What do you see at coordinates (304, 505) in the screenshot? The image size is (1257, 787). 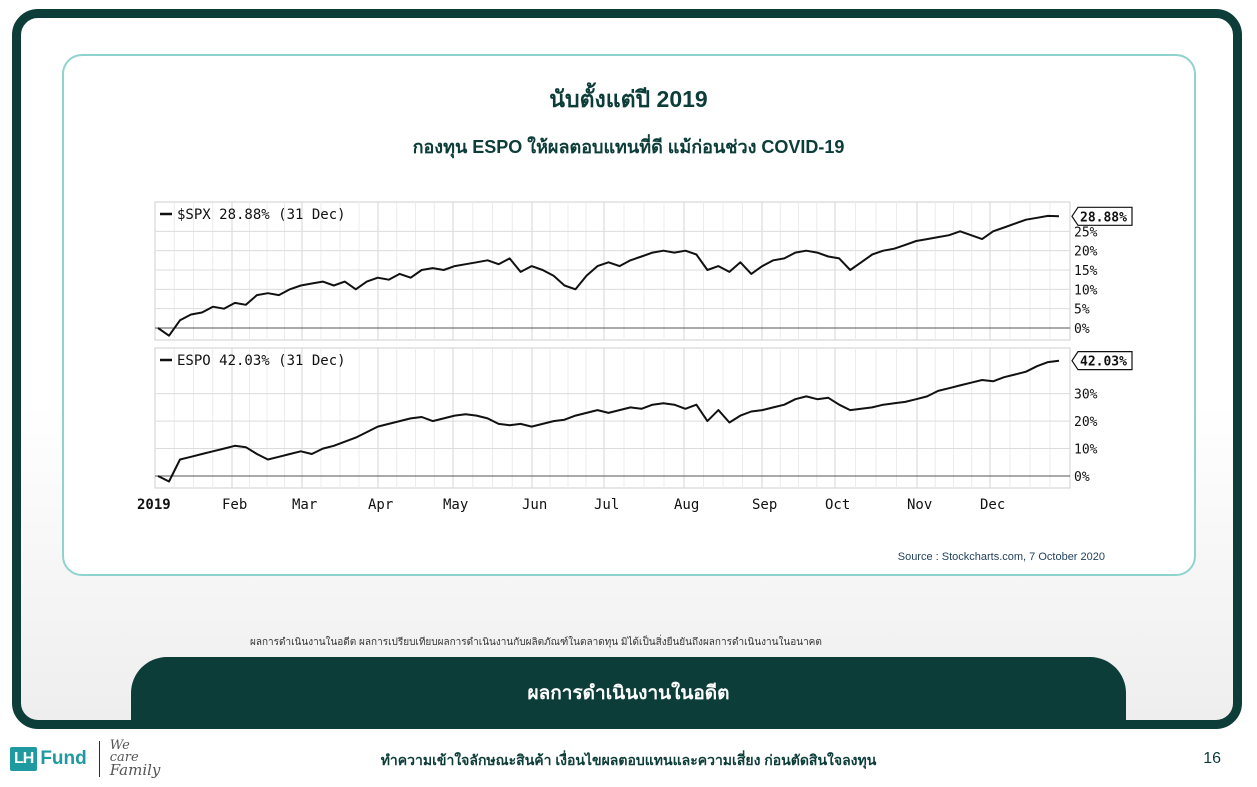 I see `x-tick-label: Mar` at bounding box center [304, 505].